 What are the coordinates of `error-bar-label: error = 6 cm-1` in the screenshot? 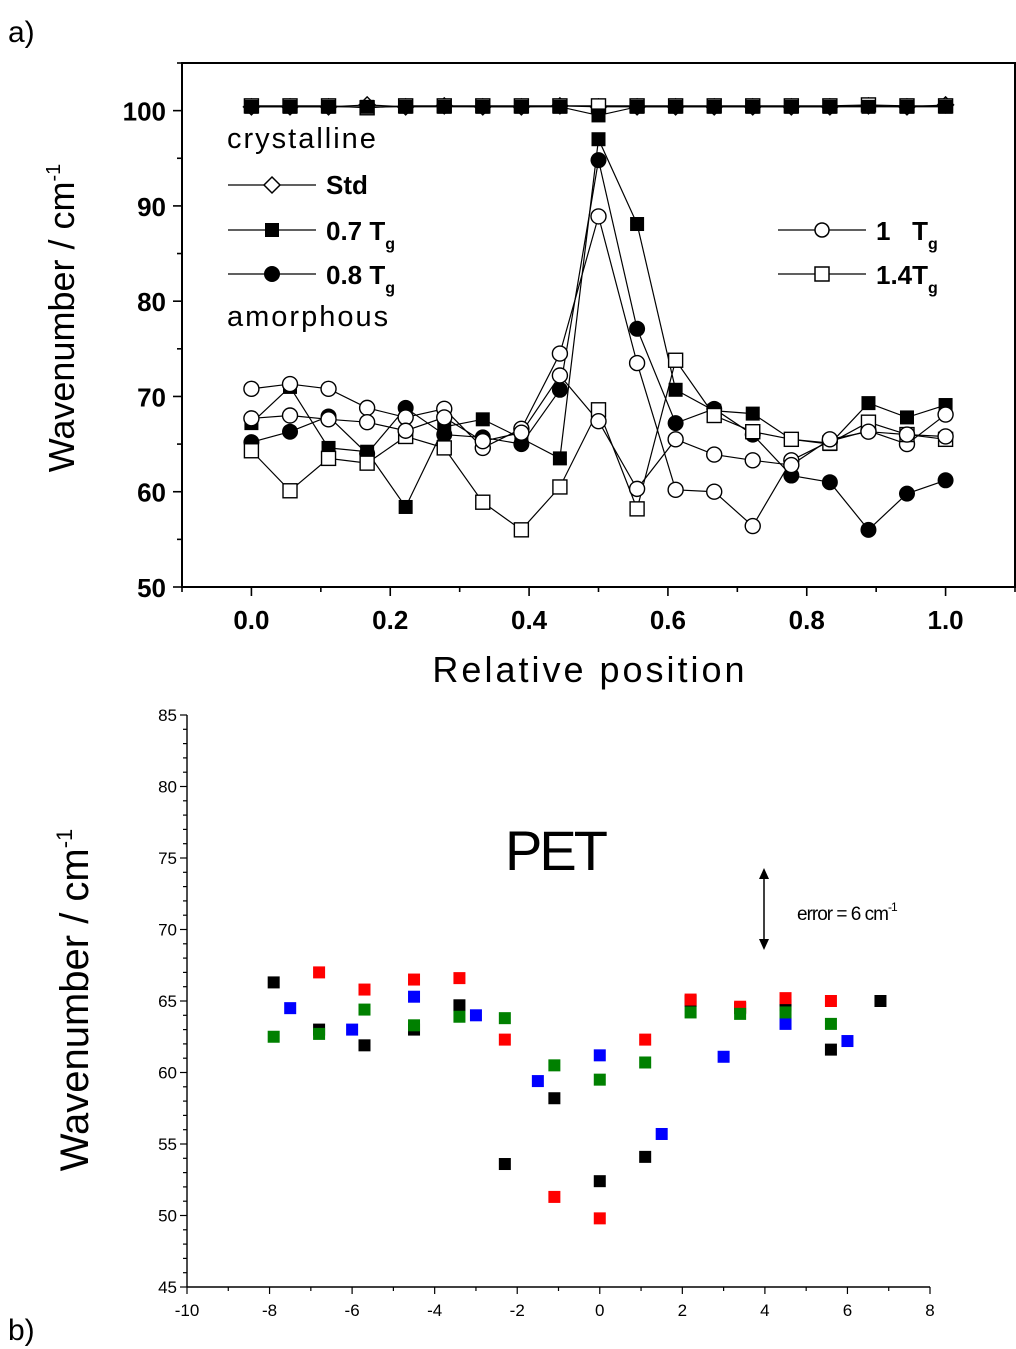 It's located at (847, 912).